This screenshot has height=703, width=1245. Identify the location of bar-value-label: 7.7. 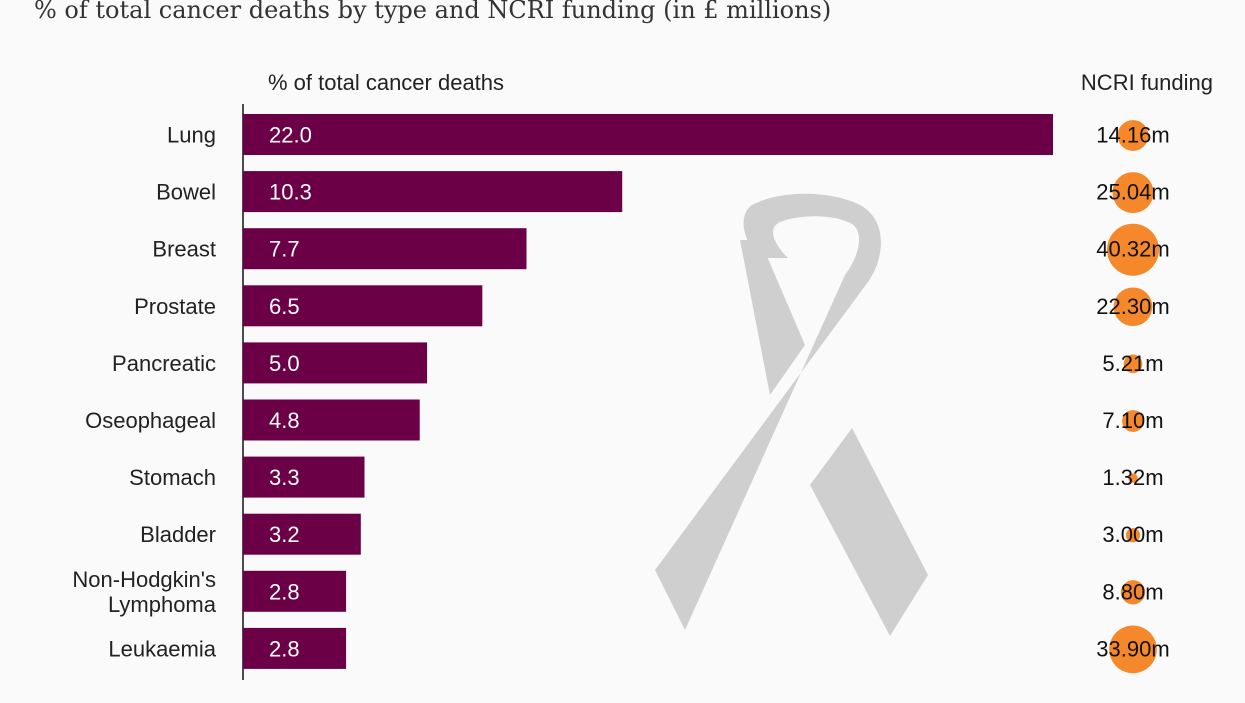
(284, 249).